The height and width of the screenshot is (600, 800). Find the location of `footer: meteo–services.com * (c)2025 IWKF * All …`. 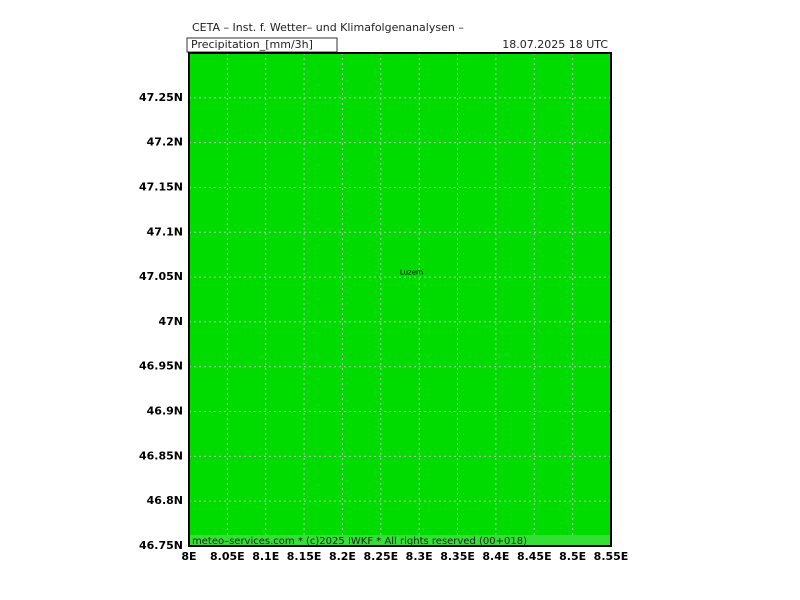

footer: meteo–services.com * (c)2025 IWKF * All … is located at coordinates (359, 541).